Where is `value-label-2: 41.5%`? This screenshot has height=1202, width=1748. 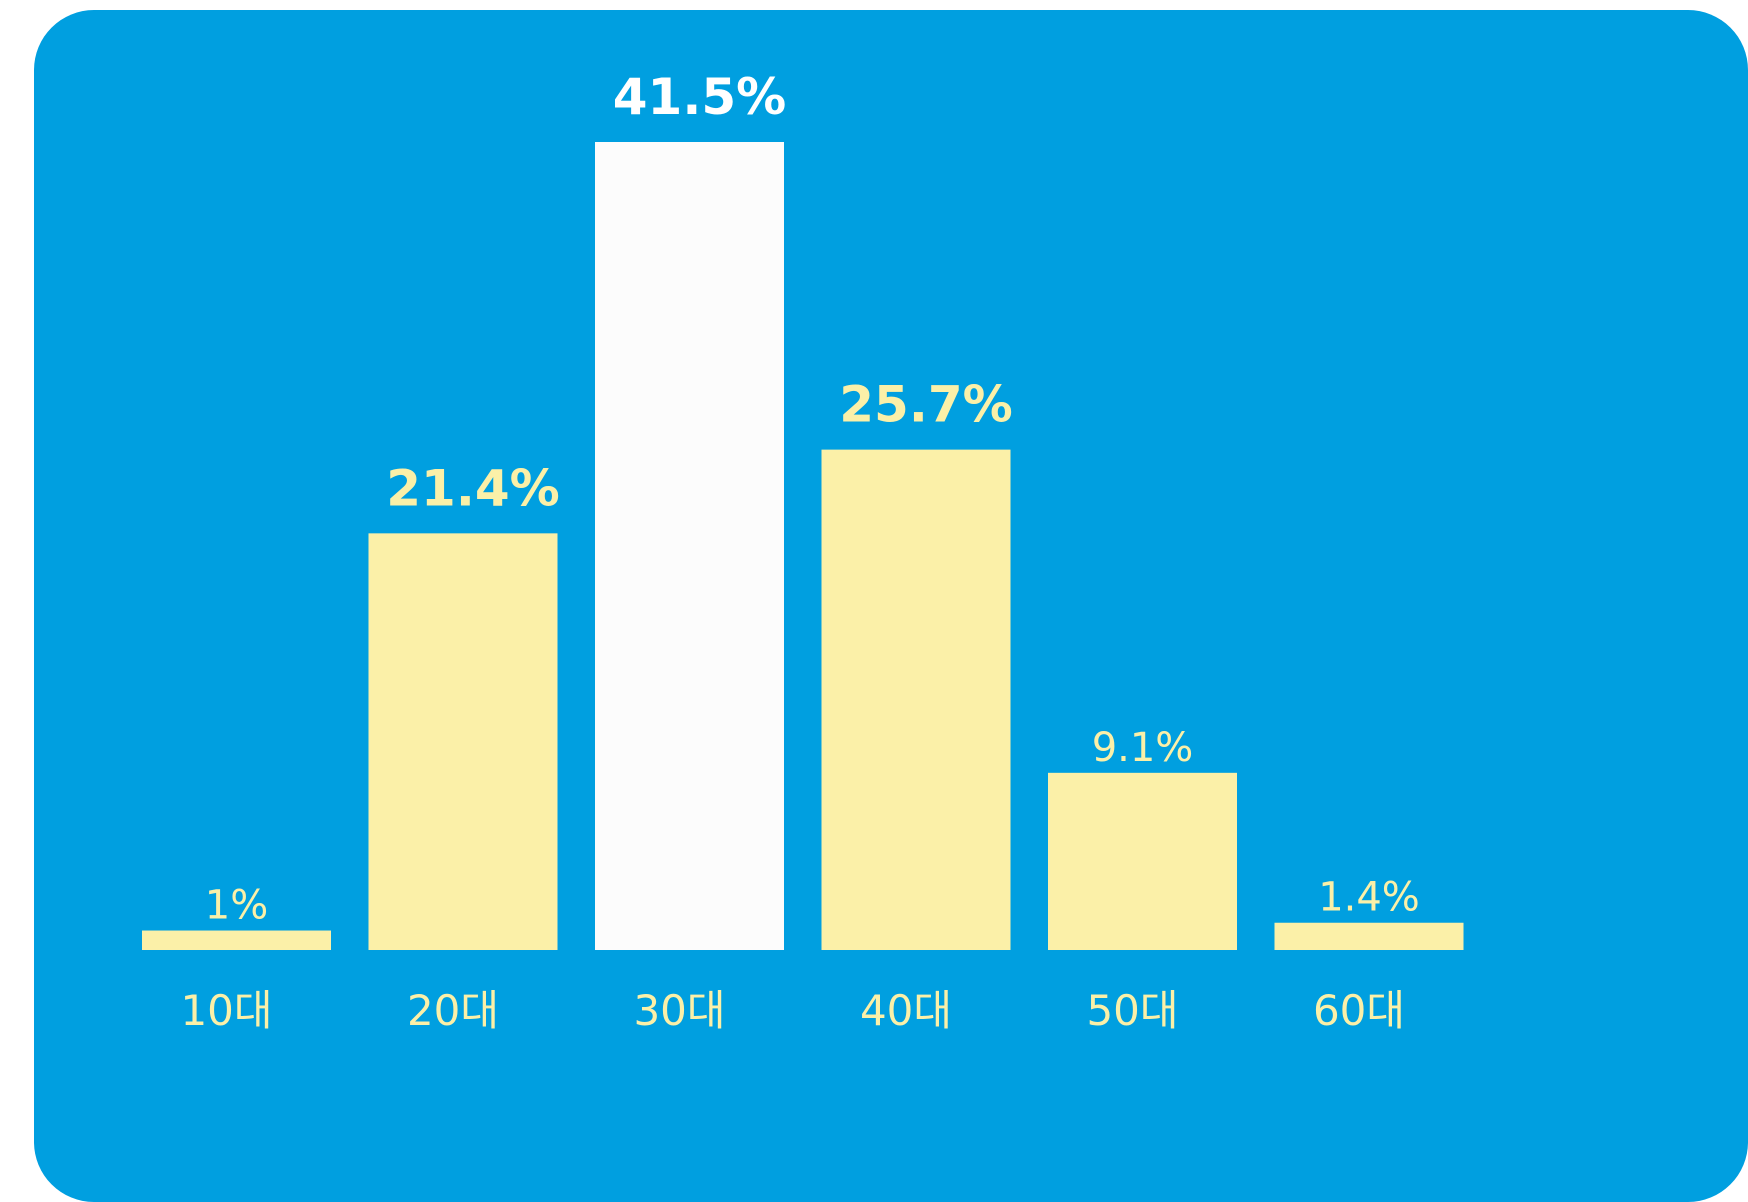 value-label-2: 41.5% is located at coordinates (699, 97).